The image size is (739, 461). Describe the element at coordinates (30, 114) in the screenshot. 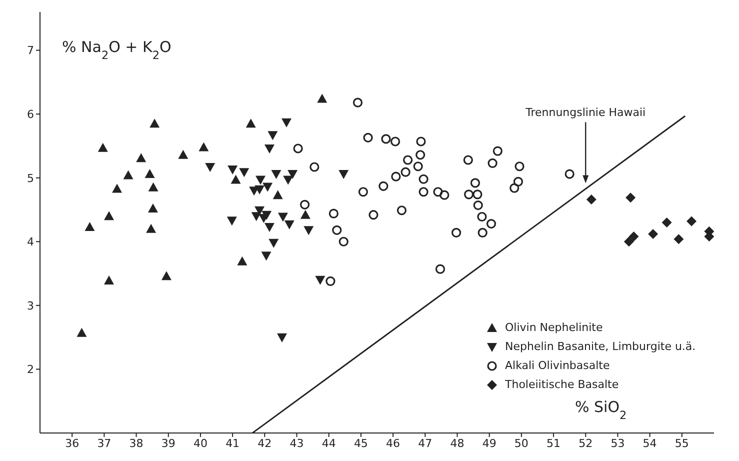

I see `y-tick-label: 6` at that location.